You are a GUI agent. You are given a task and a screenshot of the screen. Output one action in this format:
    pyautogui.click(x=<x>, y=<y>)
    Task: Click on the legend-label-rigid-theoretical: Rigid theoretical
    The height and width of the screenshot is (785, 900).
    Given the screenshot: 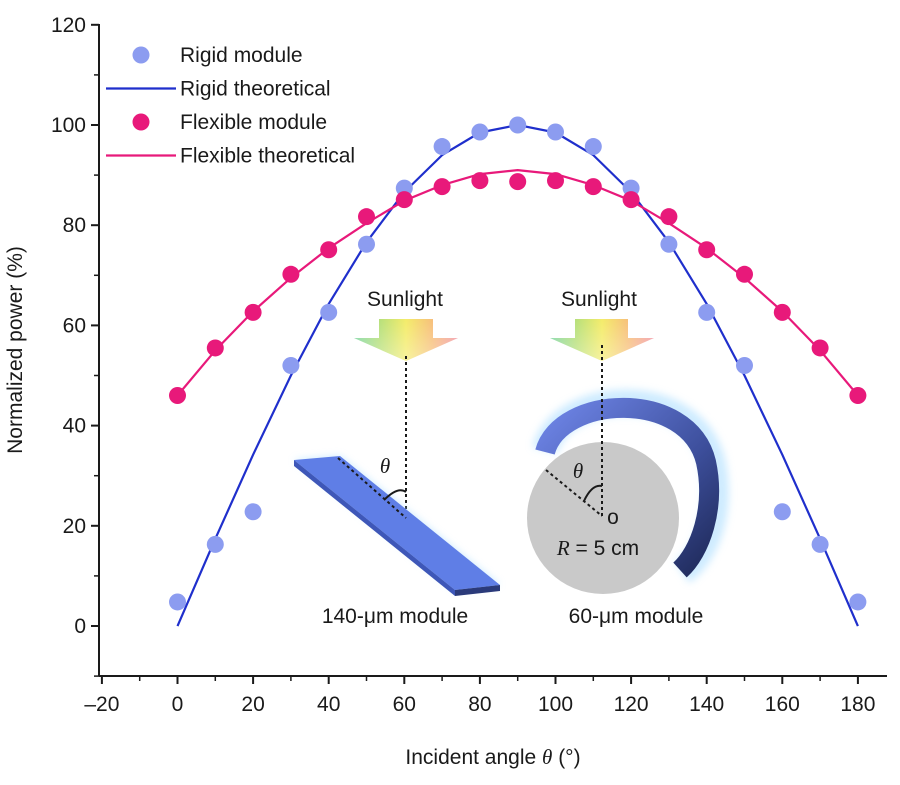 What is the action you would take?
    pyautogui.click(x=255, y=89)
    